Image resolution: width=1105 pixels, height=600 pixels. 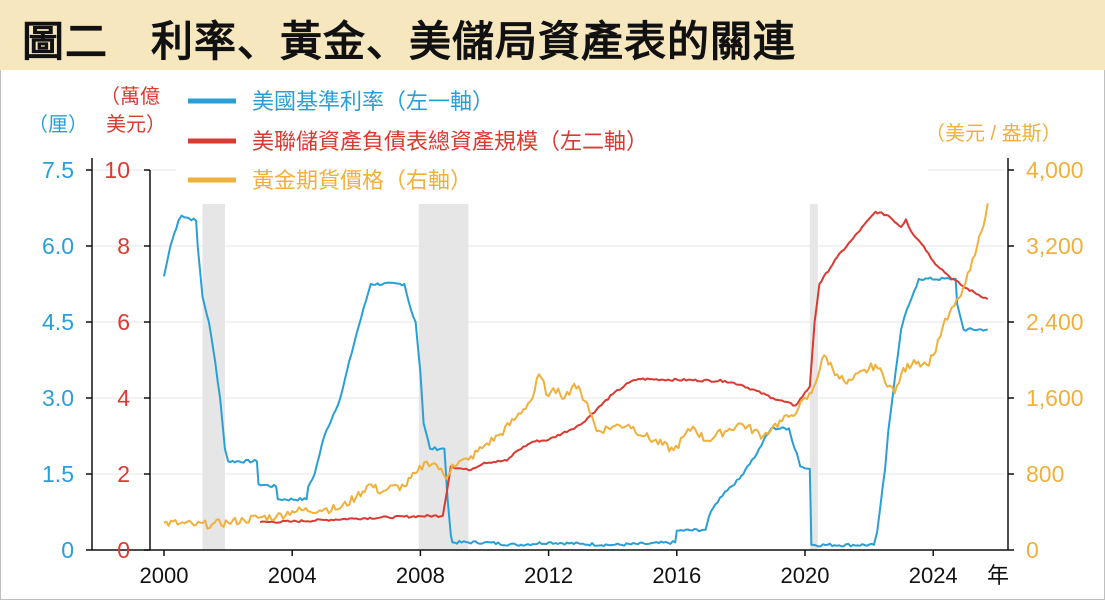 What do you see at coordinates (993, 133) in the screenshot?
I see `right-axis-unit: （美元 / 盎斯）` at bounding box center [993, 133].